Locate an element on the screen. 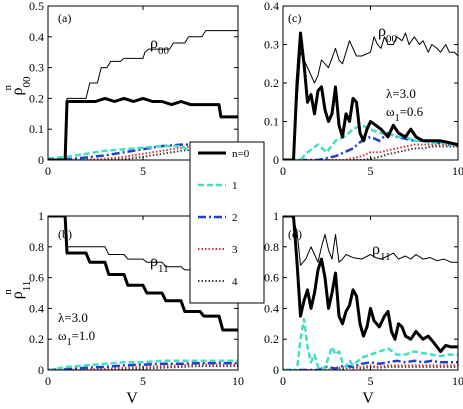 The image size is (463, 409). legend-label-3: 3 is located at coordinates (235, 250).